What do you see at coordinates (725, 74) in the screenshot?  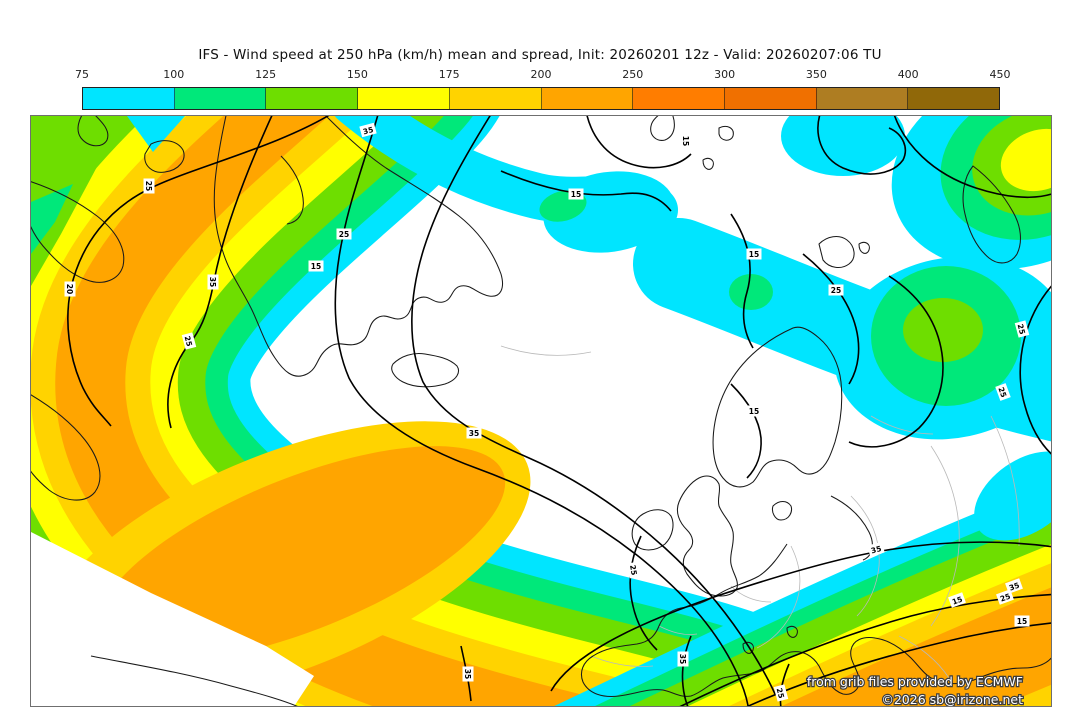 I see `colorbar-tick-label: 300` at bounding box center [725, 74].